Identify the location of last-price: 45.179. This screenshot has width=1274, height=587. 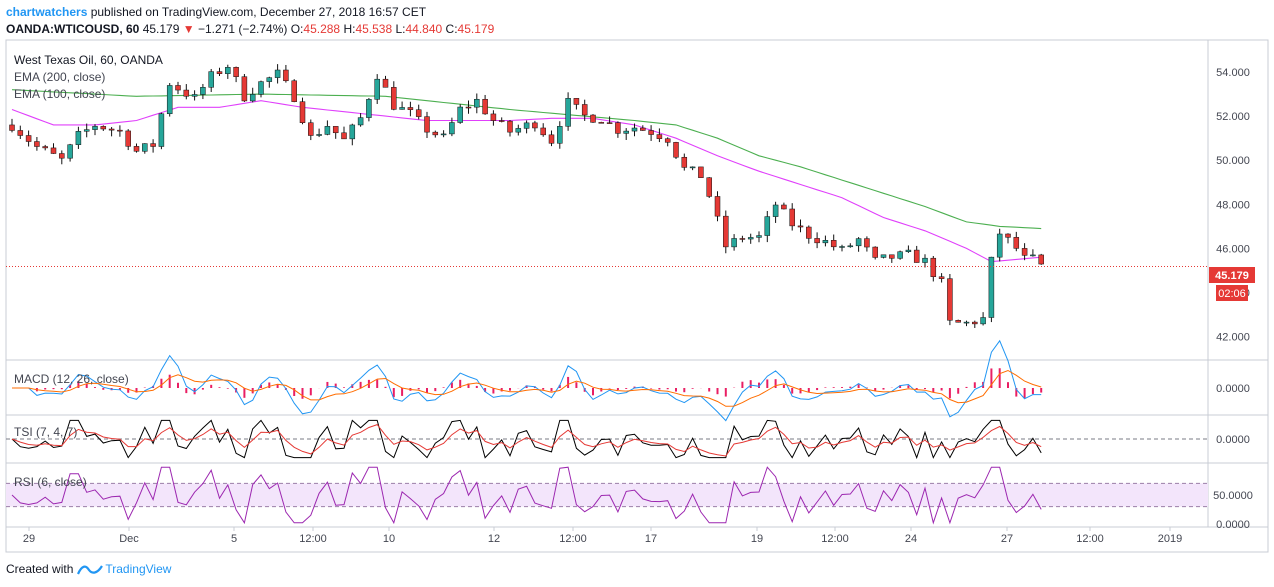
(161, 29).